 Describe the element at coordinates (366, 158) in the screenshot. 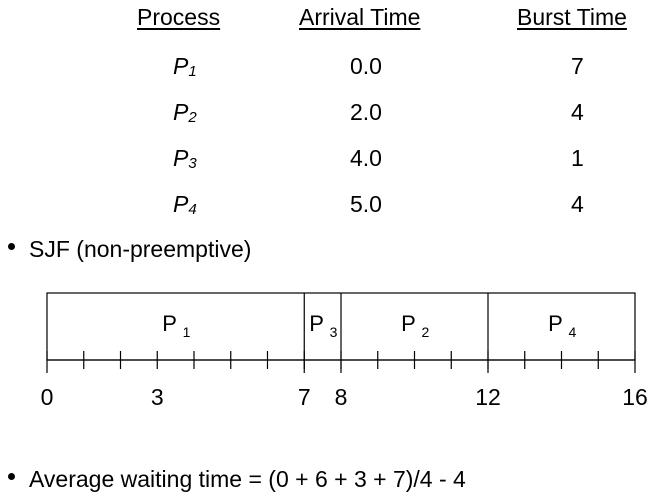

I see `arrival-time-value: 4.0` at that location.